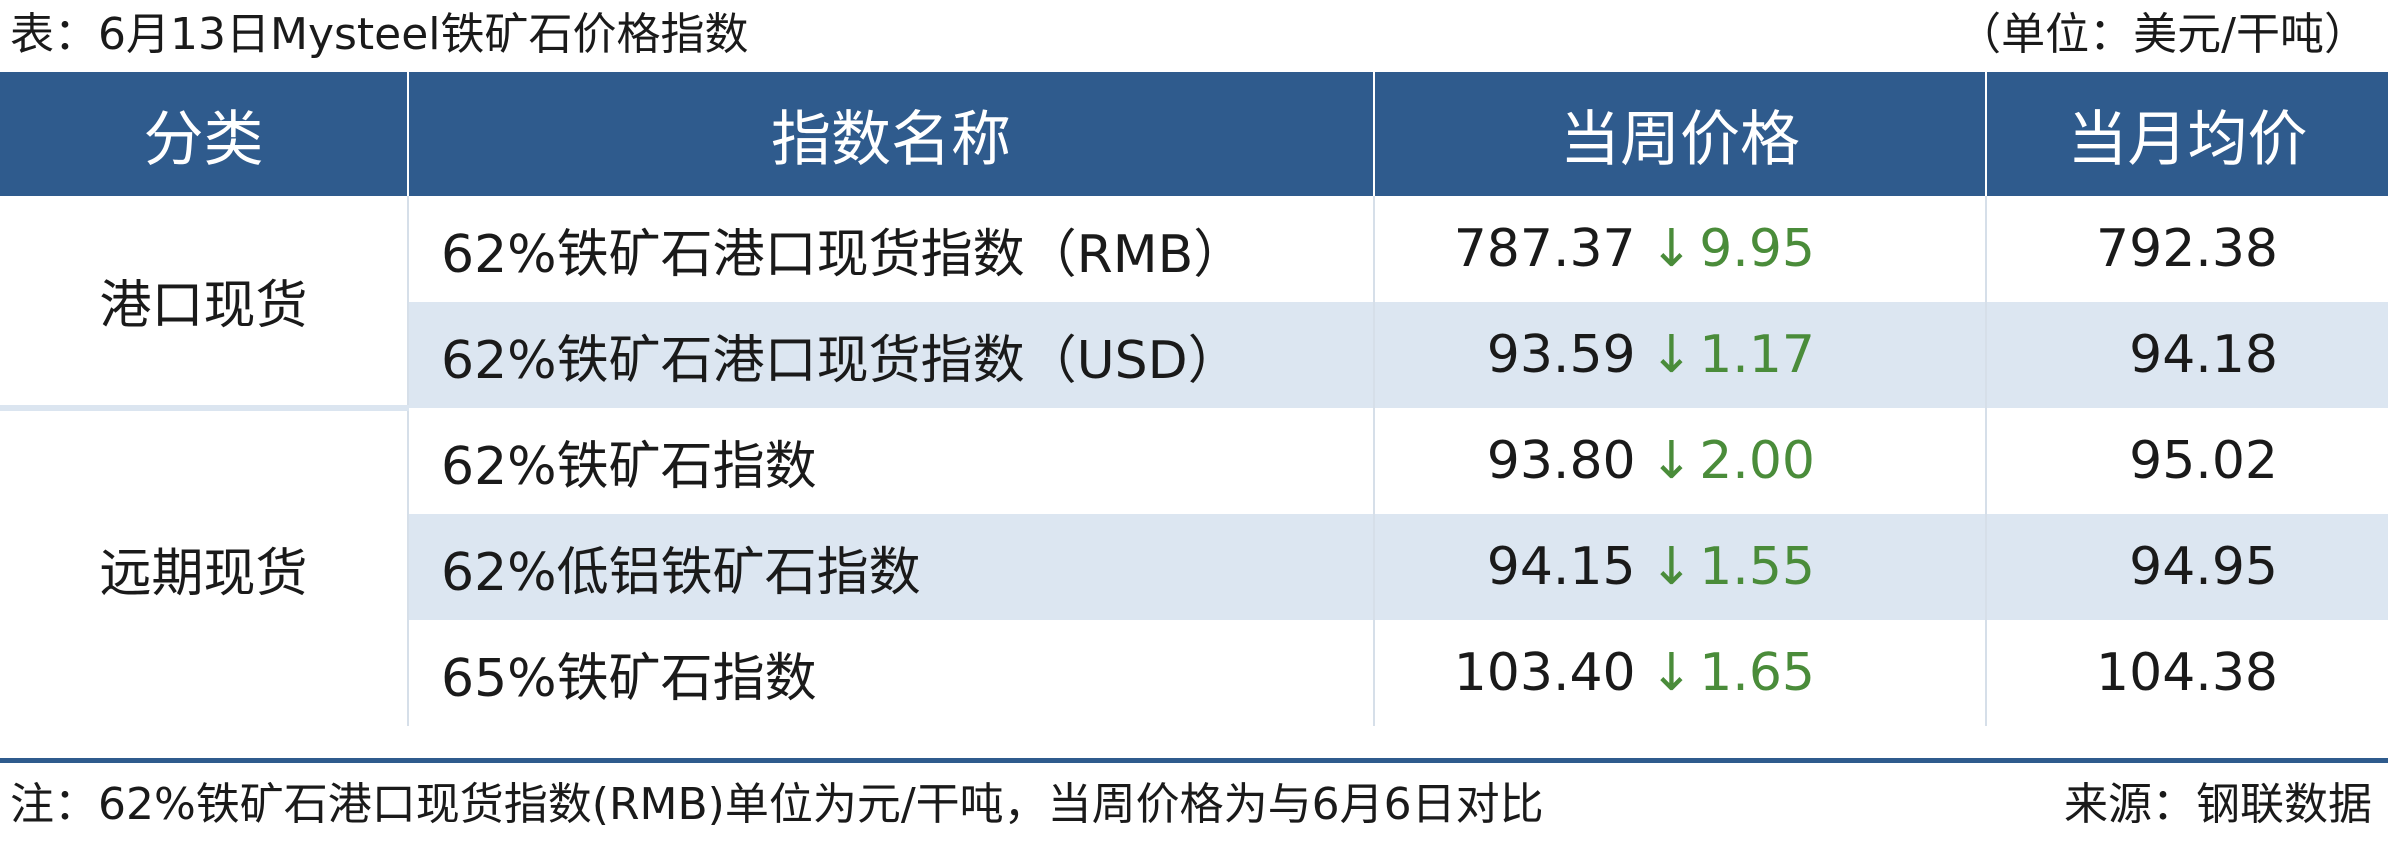 The height and width of the screenshot is (842, 2388). I want to click on footnote: 注：62%铁矿石港口现货指数(RMB)单位为元/干吨，当周价格为与6月6日对比, so click(777, 804).